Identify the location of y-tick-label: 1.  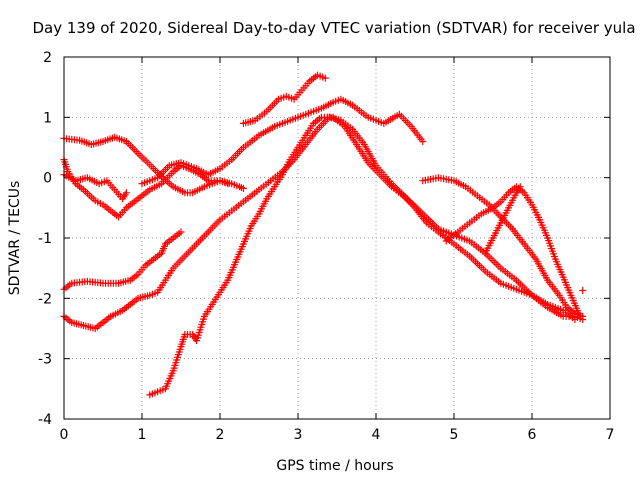
(47, 118).